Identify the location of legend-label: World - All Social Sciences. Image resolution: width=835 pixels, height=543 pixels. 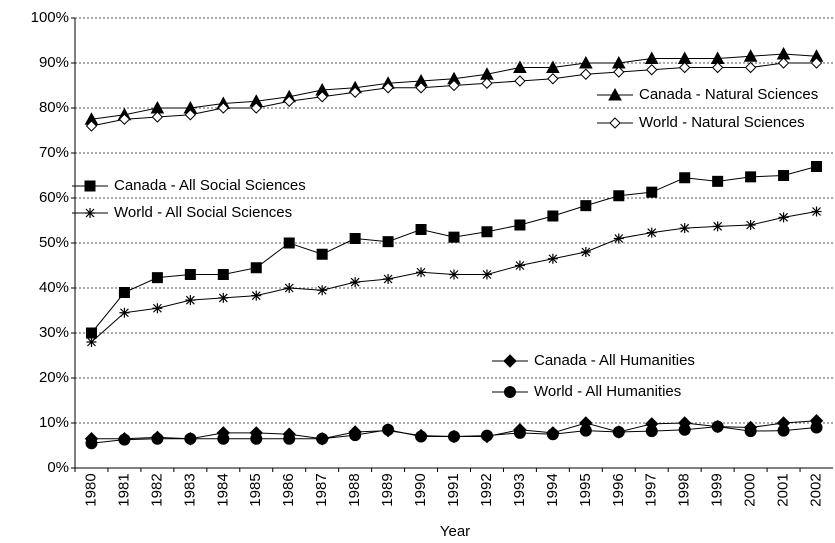
(203, 212).